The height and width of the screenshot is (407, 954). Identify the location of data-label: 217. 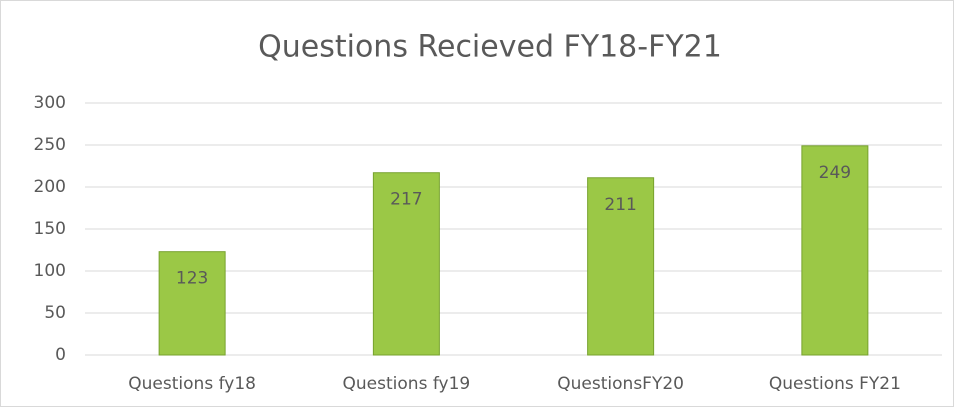
(406, 200).